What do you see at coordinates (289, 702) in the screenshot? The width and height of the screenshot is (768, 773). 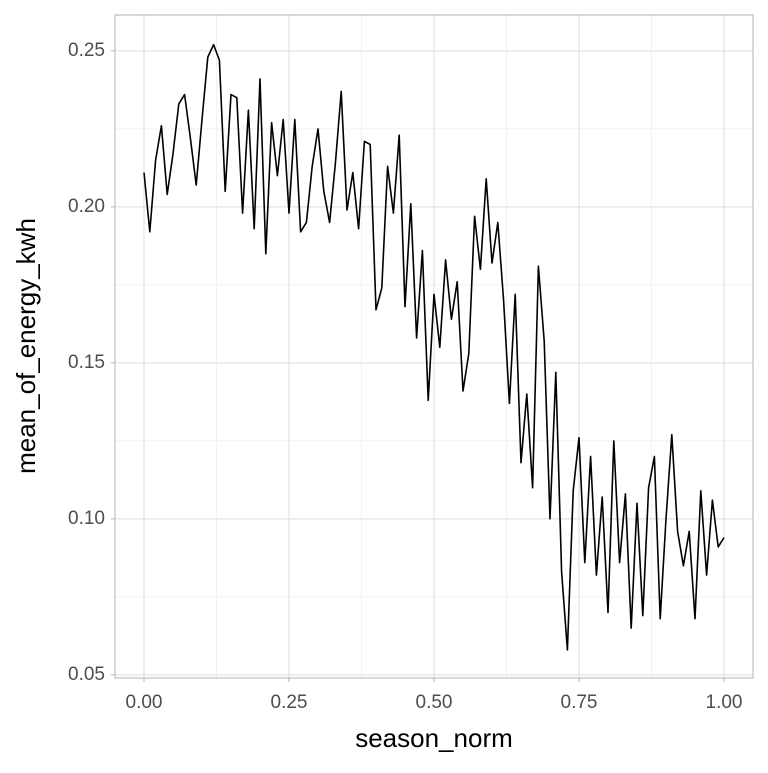 I see `x-tick-label: 0.25` at bounding box center [289, 702].